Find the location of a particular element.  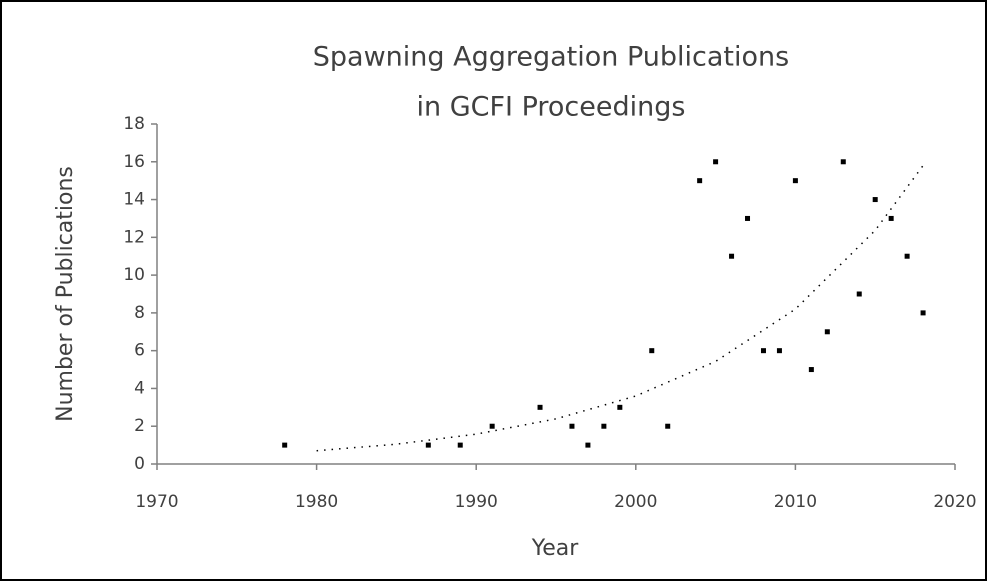

y-tick-label: 16 is located at coordinates (134, 162).